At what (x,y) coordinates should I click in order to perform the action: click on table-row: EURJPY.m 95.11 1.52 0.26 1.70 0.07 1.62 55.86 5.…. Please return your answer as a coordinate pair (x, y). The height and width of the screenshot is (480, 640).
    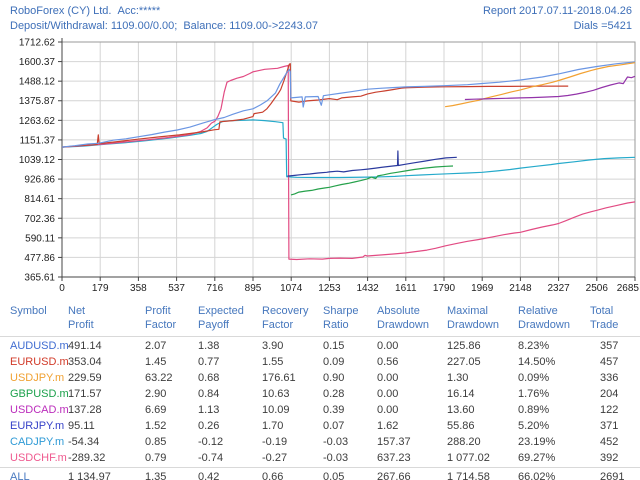
    Looking at the image, I should click on (320, 426).